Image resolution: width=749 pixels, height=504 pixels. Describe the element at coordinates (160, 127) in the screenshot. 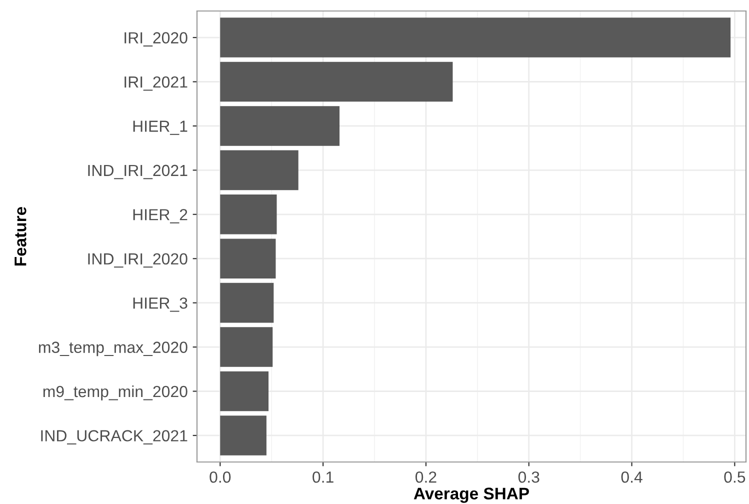

I see `y-tick-label: HIER_1` at that location.